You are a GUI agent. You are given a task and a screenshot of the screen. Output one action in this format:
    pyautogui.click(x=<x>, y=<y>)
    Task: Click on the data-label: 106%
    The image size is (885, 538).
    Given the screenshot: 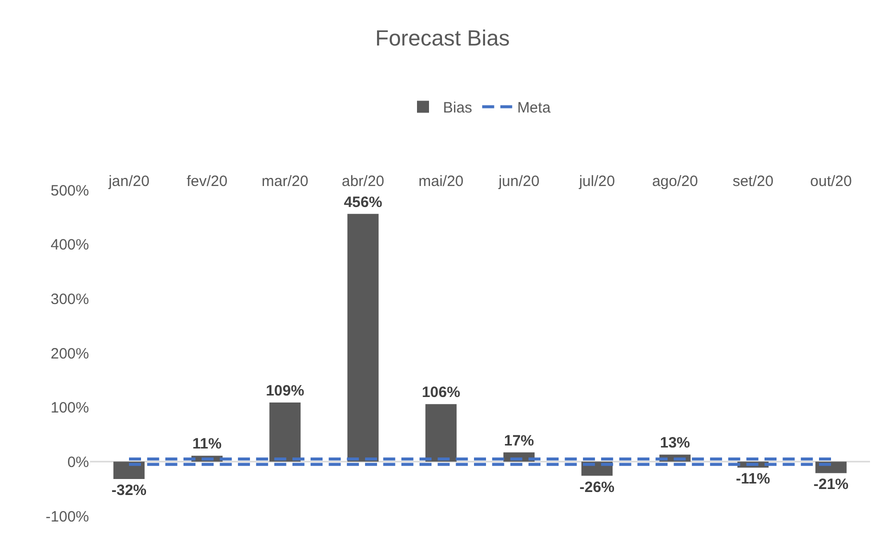 What is the action you would take?
    pyautogui.click(x=441, y=393)
    